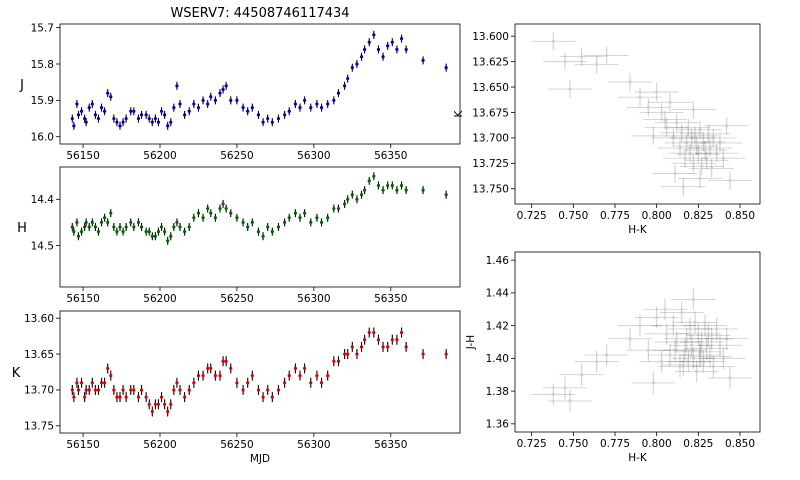 The height and width of the screenshot is (480, 800). I want to click on x-tick-label: 56300, so click(313, 445).